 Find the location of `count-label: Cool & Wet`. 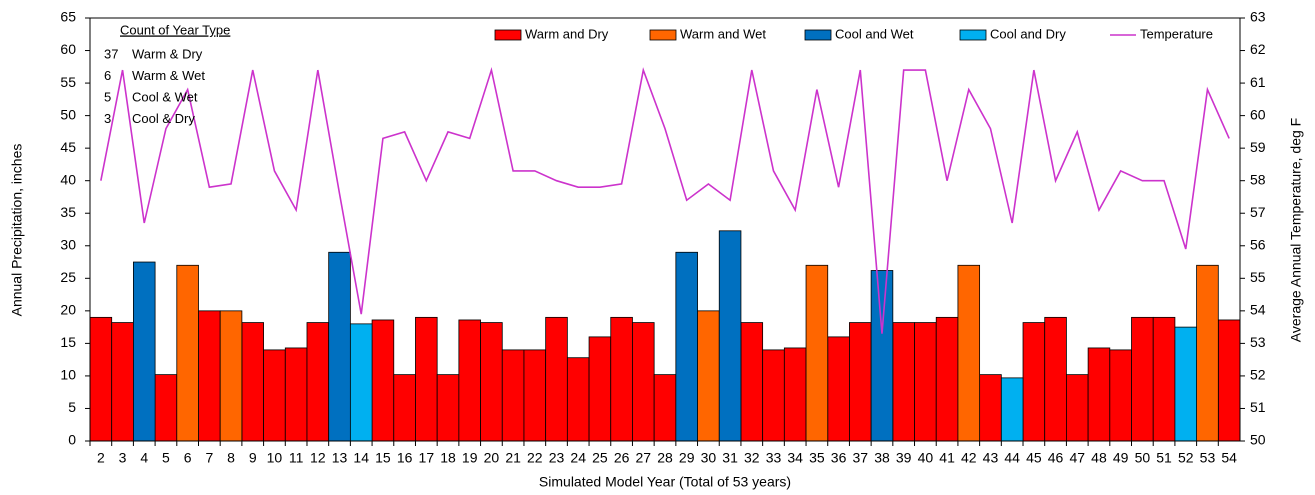

count-label: Cool & Wet is located at coordinates (165, 96).